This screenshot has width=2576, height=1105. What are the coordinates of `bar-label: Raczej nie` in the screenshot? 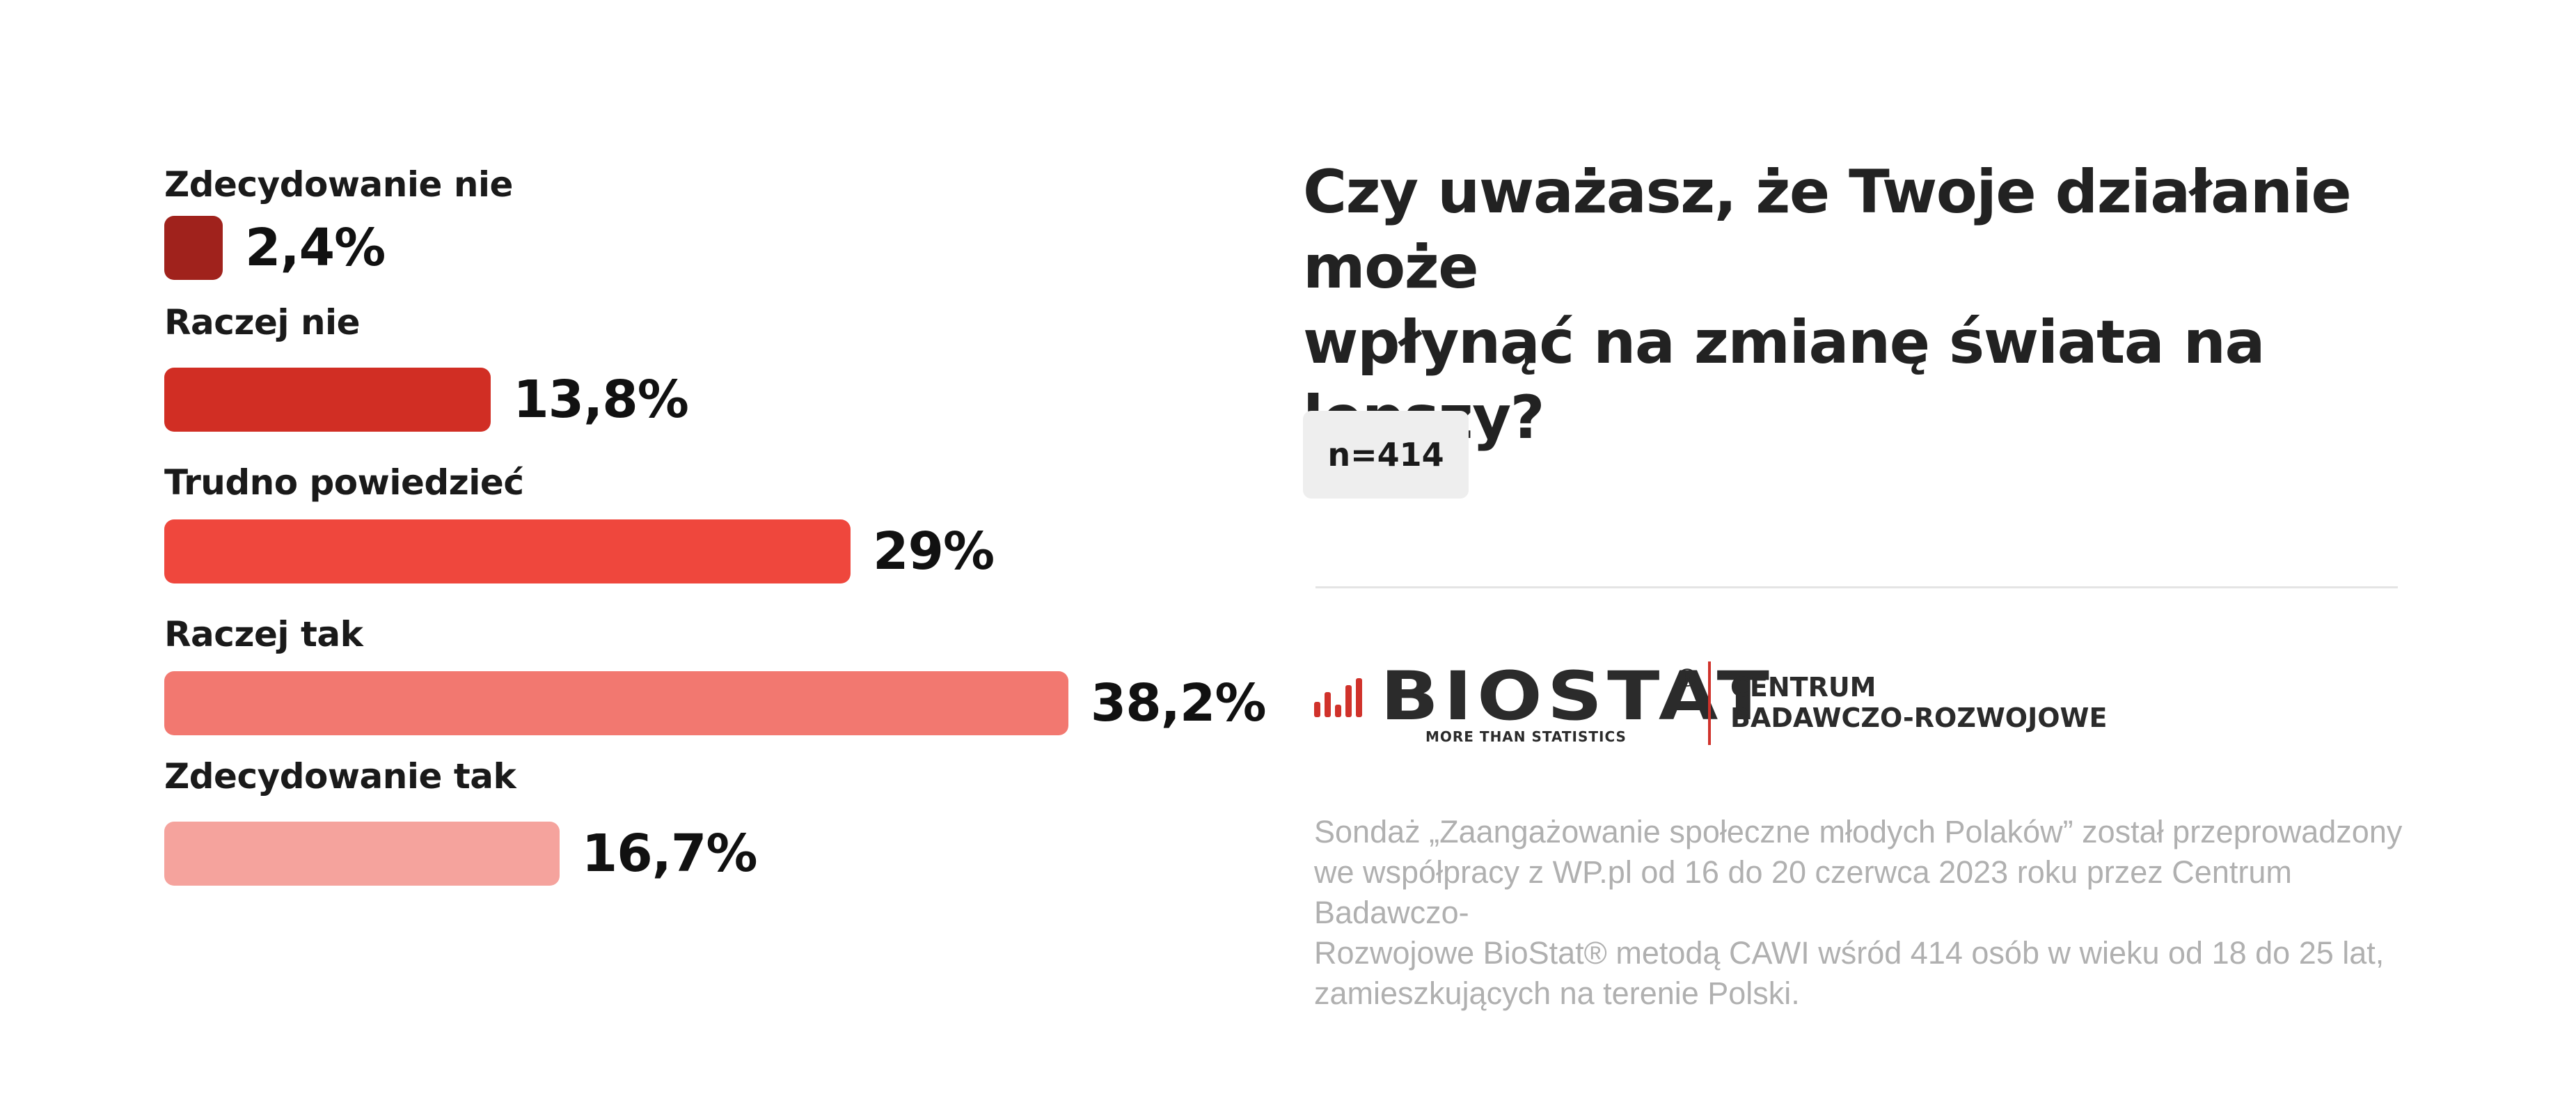 It's located at (262, 322).